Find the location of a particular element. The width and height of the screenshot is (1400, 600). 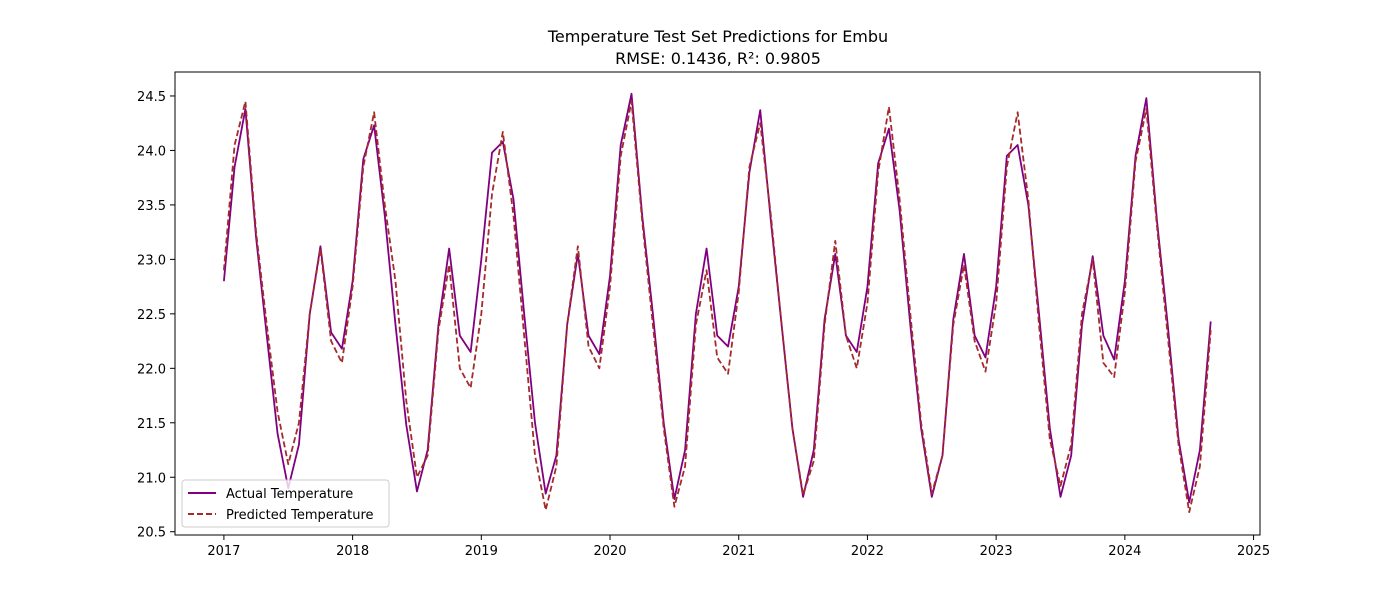

x-tick-label: 2024 is located at coordinates (1124, 551).